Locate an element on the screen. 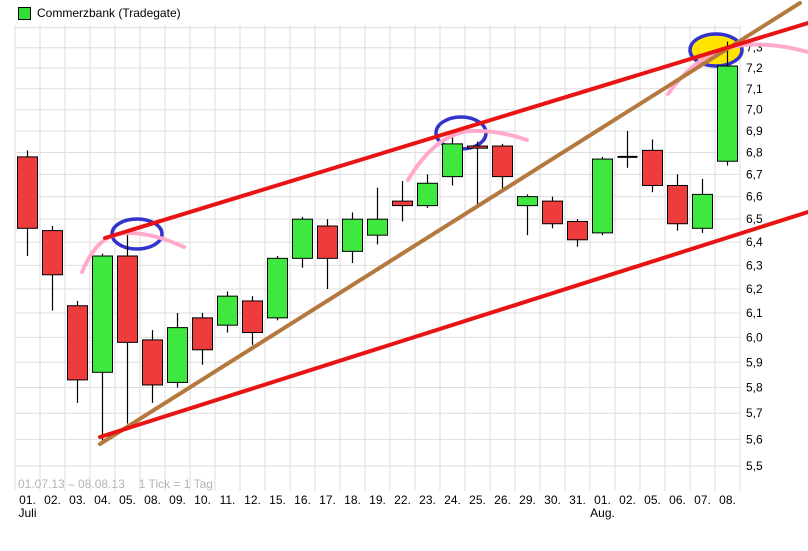 Image resolution: width=808 pixels, height=551 pixels. x-axis-label: 06. is located at coordinates (677, 500).